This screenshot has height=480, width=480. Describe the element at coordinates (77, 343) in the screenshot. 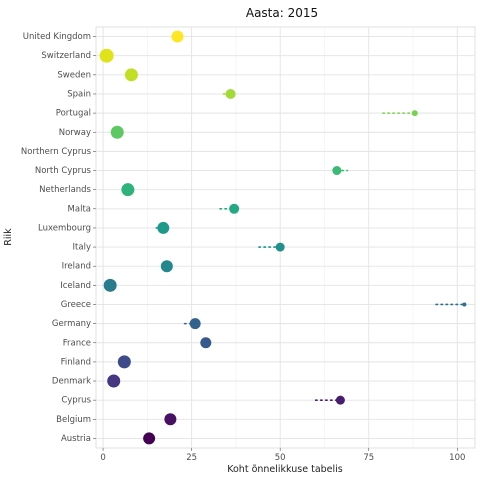

I see `y-tick-label: France` at that location.